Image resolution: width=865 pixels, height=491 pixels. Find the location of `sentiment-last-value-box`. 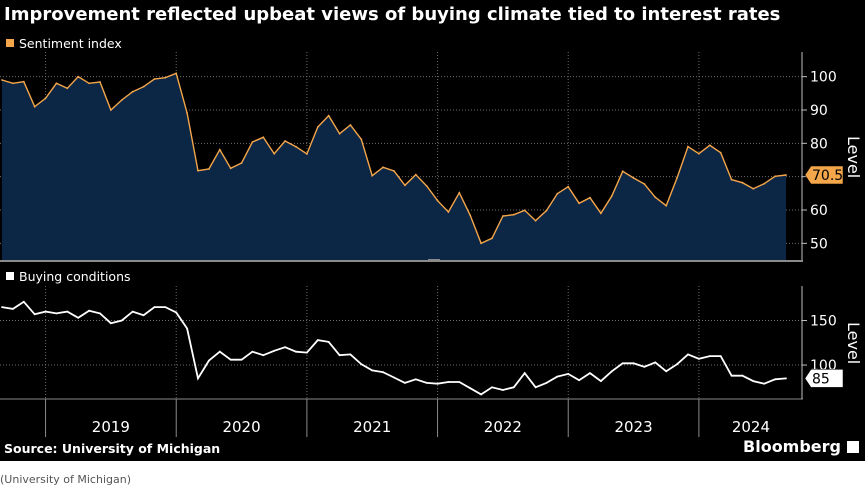

sentiment-last-value-box is located at coordinates (824, 175).